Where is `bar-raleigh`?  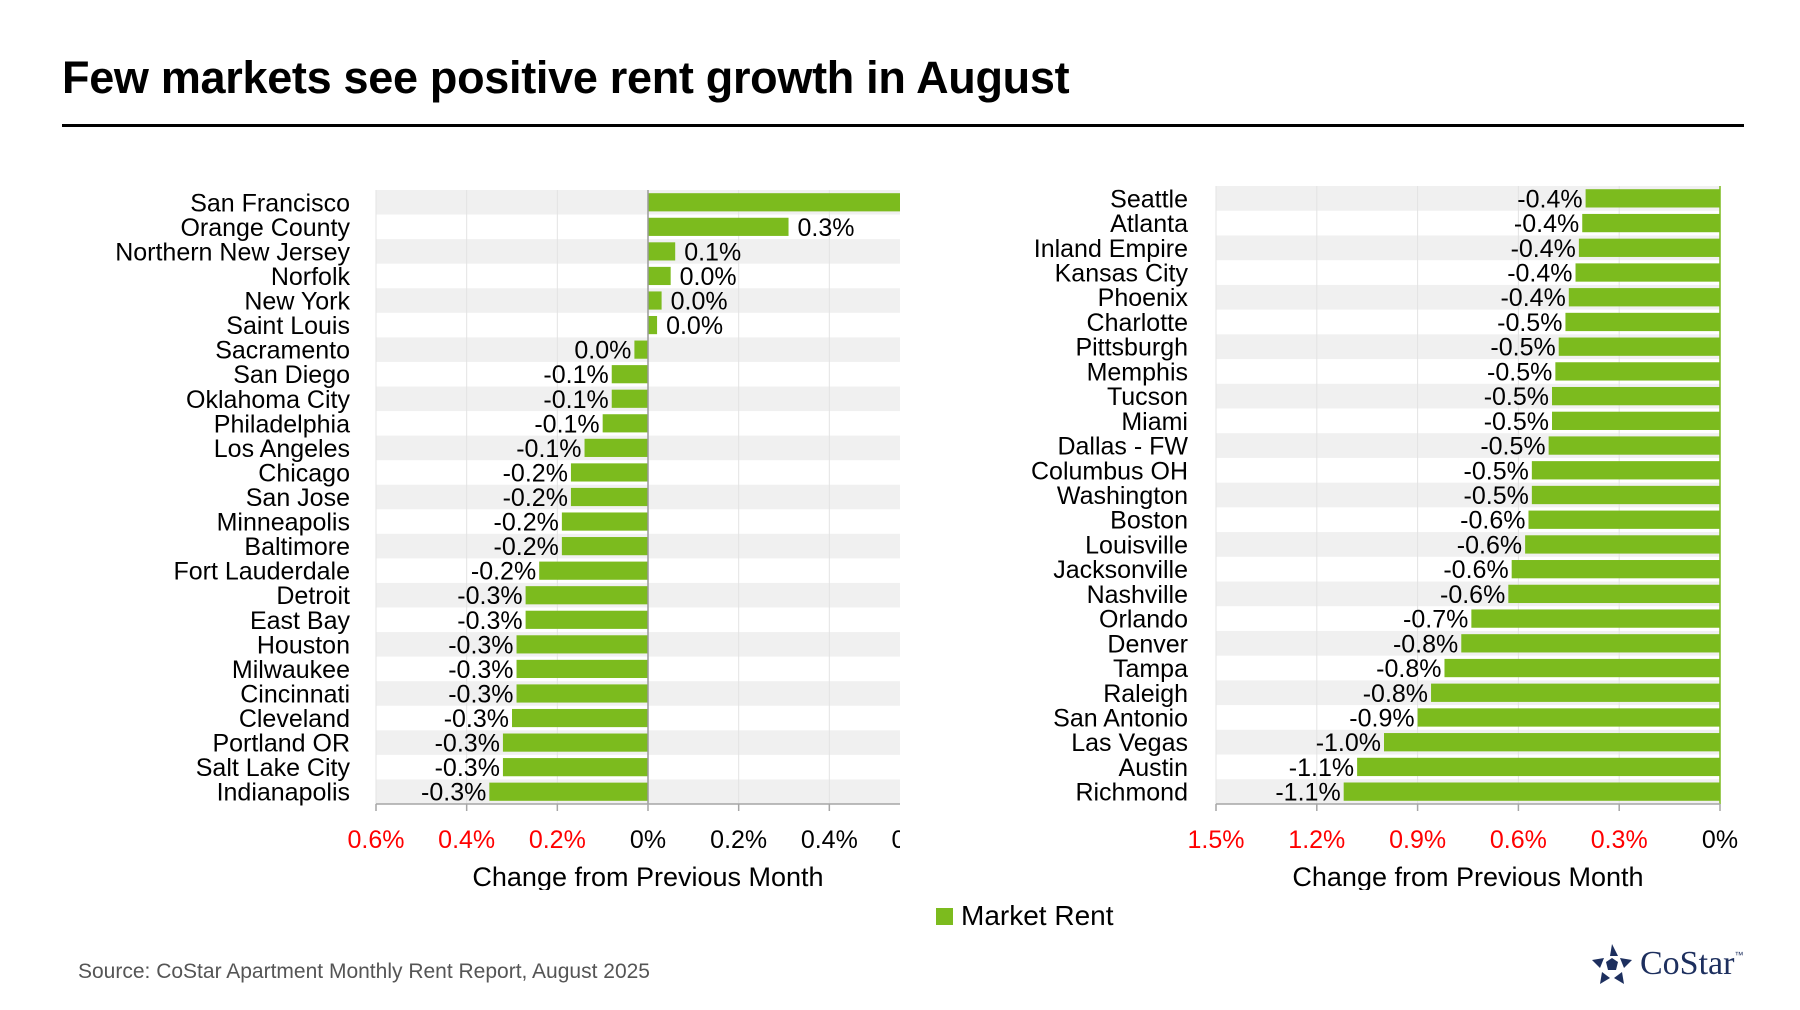
bar-raleigh is located at coordinates (1575, 692).